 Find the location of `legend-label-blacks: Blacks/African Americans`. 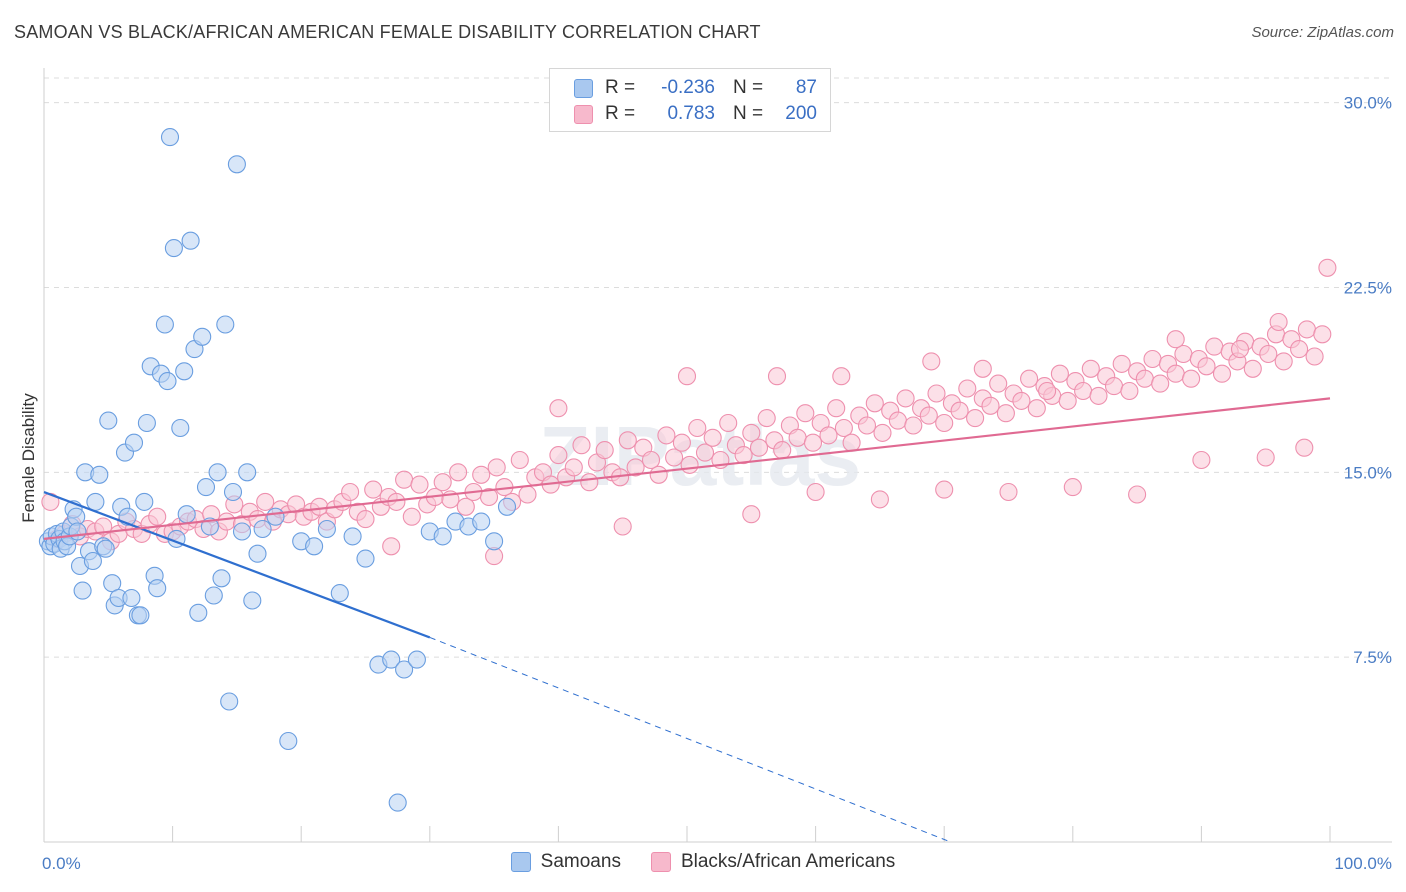

legend-label-blacks: Blacks/African Americans is located at coordinates (788, 861).